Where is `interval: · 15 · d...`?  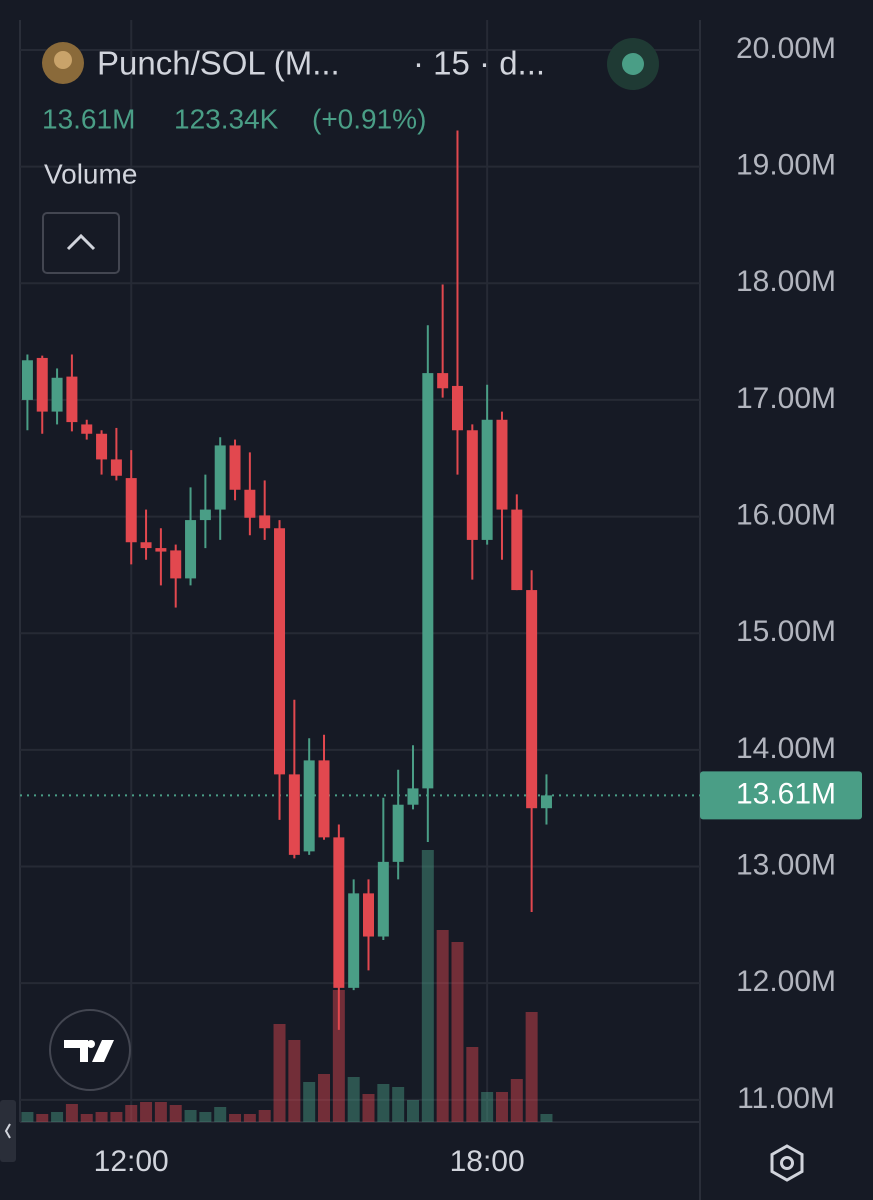
interval: · 15 · d... is located at coordinates (479, 63).